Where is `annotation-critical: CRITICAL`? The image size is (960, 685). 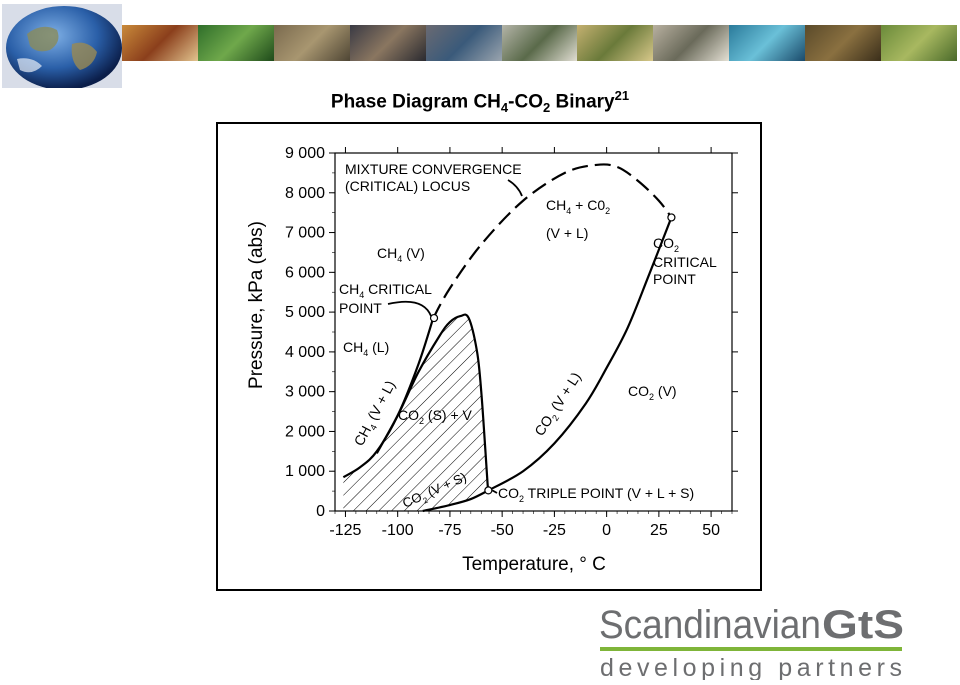 annotation-critical: CRITICAL is located at coordinates (685, 262).